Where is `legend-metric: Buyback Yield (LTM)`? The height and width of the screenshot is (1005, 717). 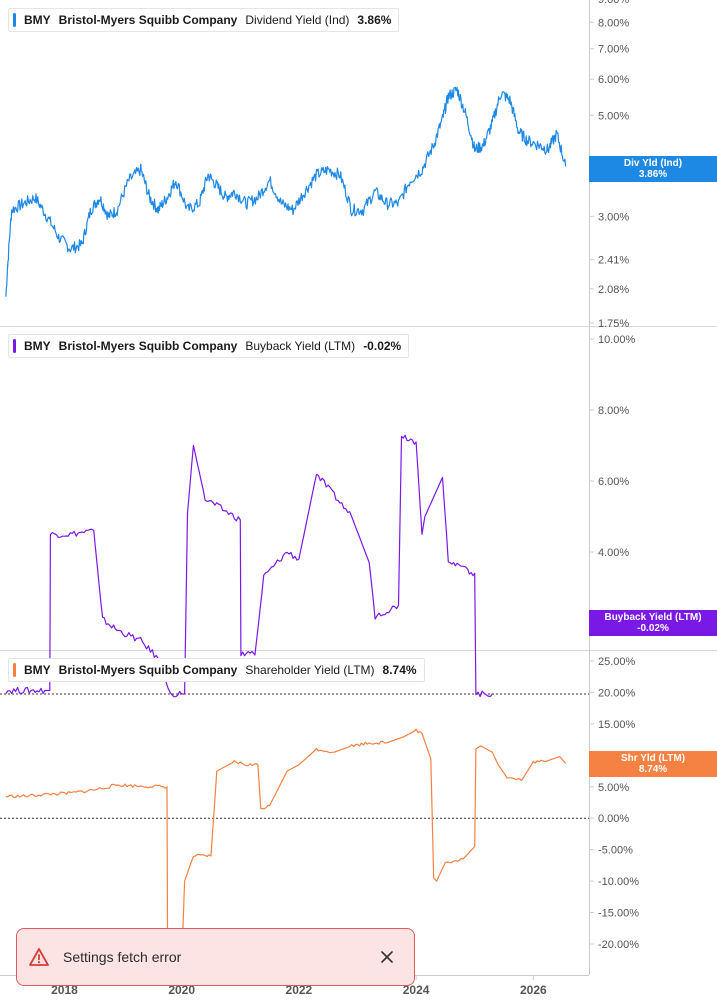 legend-metric: Buyback Yield (LTM) is located at coordinates (300, 346).